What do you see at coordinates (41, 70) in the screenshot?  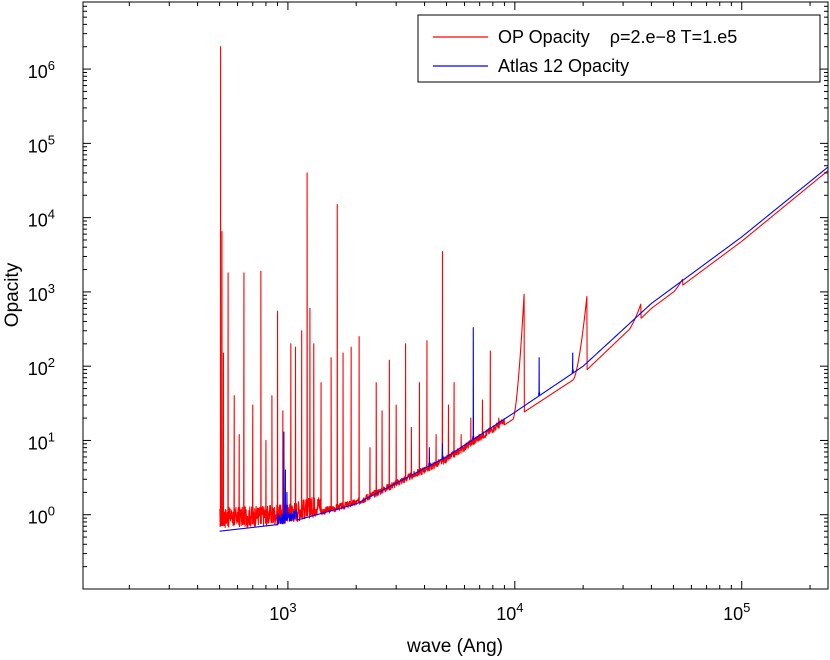 I see `y-tick-label: 10⁶` at bounding box center [41, 70].